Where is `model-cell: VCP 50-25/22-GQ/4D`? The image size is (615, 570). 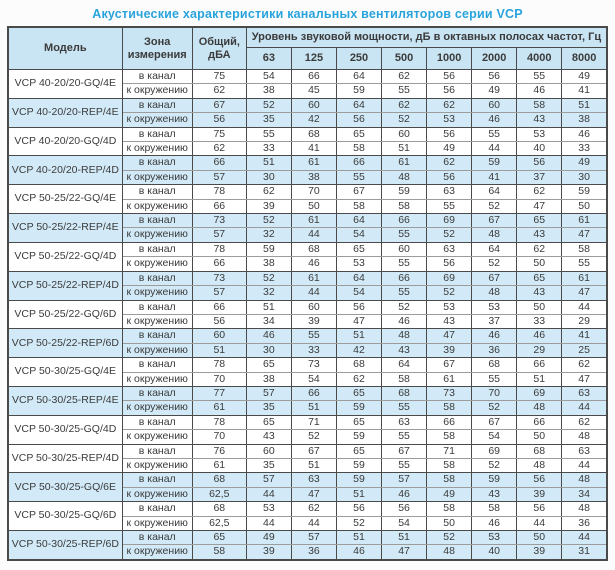 model-cell: VCP 50-25/22-GQ/4D is located at coordinates (65, 256).